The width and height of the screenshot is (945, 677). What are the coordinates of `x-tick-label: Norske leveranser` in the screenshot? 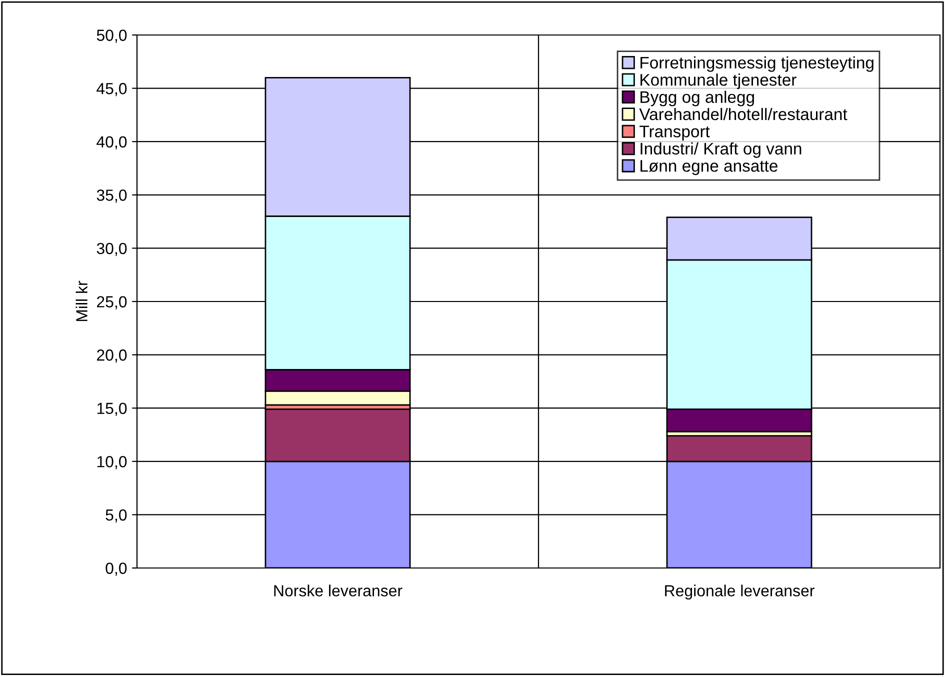 It's located at (338, 590).